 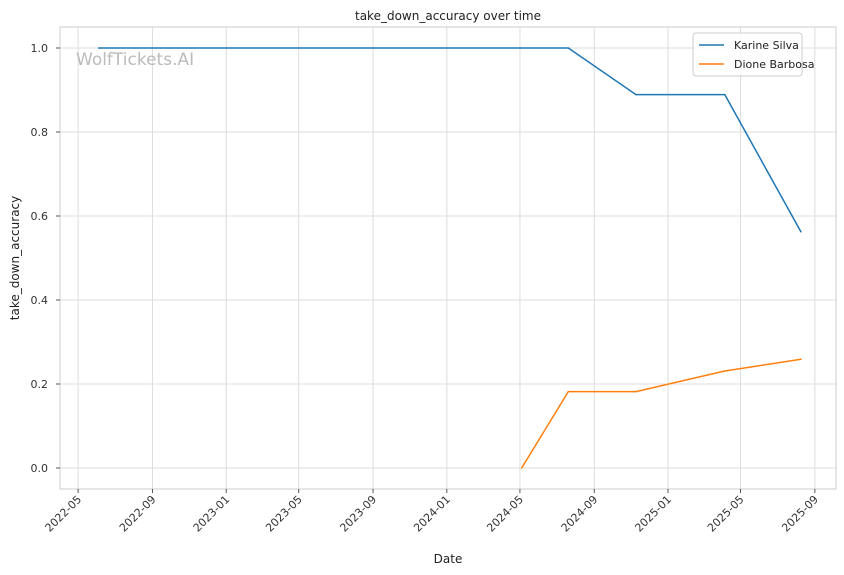 I want to click on y-tick-label: 0.8, so click(x=40, y=132).